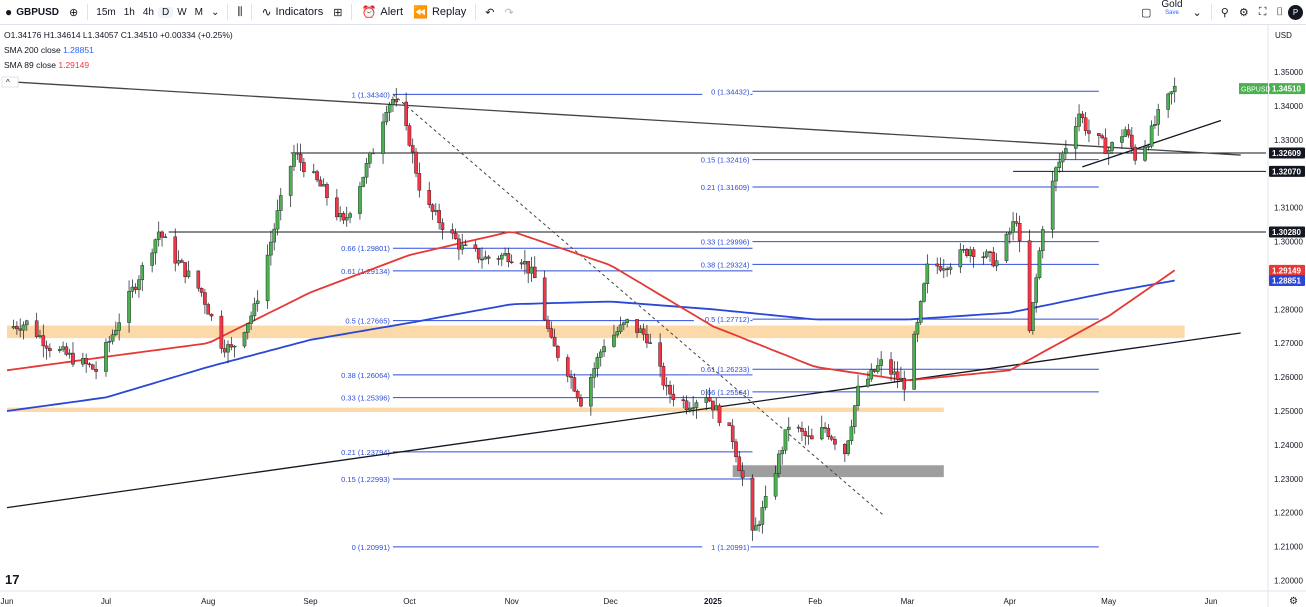  I want to click on layout-name-button: Gold Save, so click(1171, 12).